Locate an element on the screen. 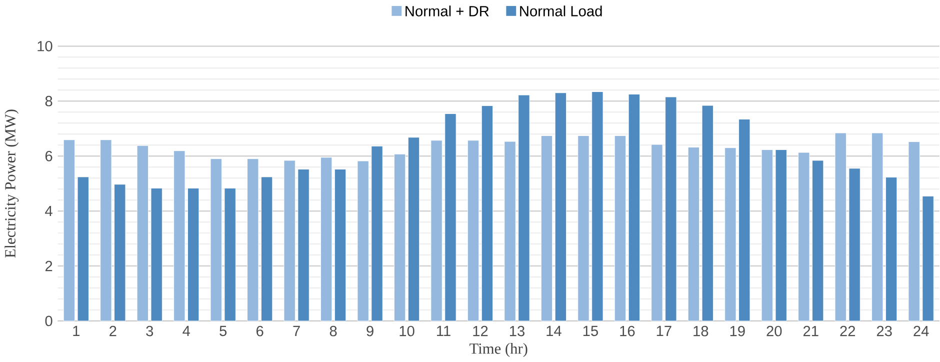 The height and width of the screenshot is (362, 940). x-tick-label: 10 is located at coordinates (407, 331).